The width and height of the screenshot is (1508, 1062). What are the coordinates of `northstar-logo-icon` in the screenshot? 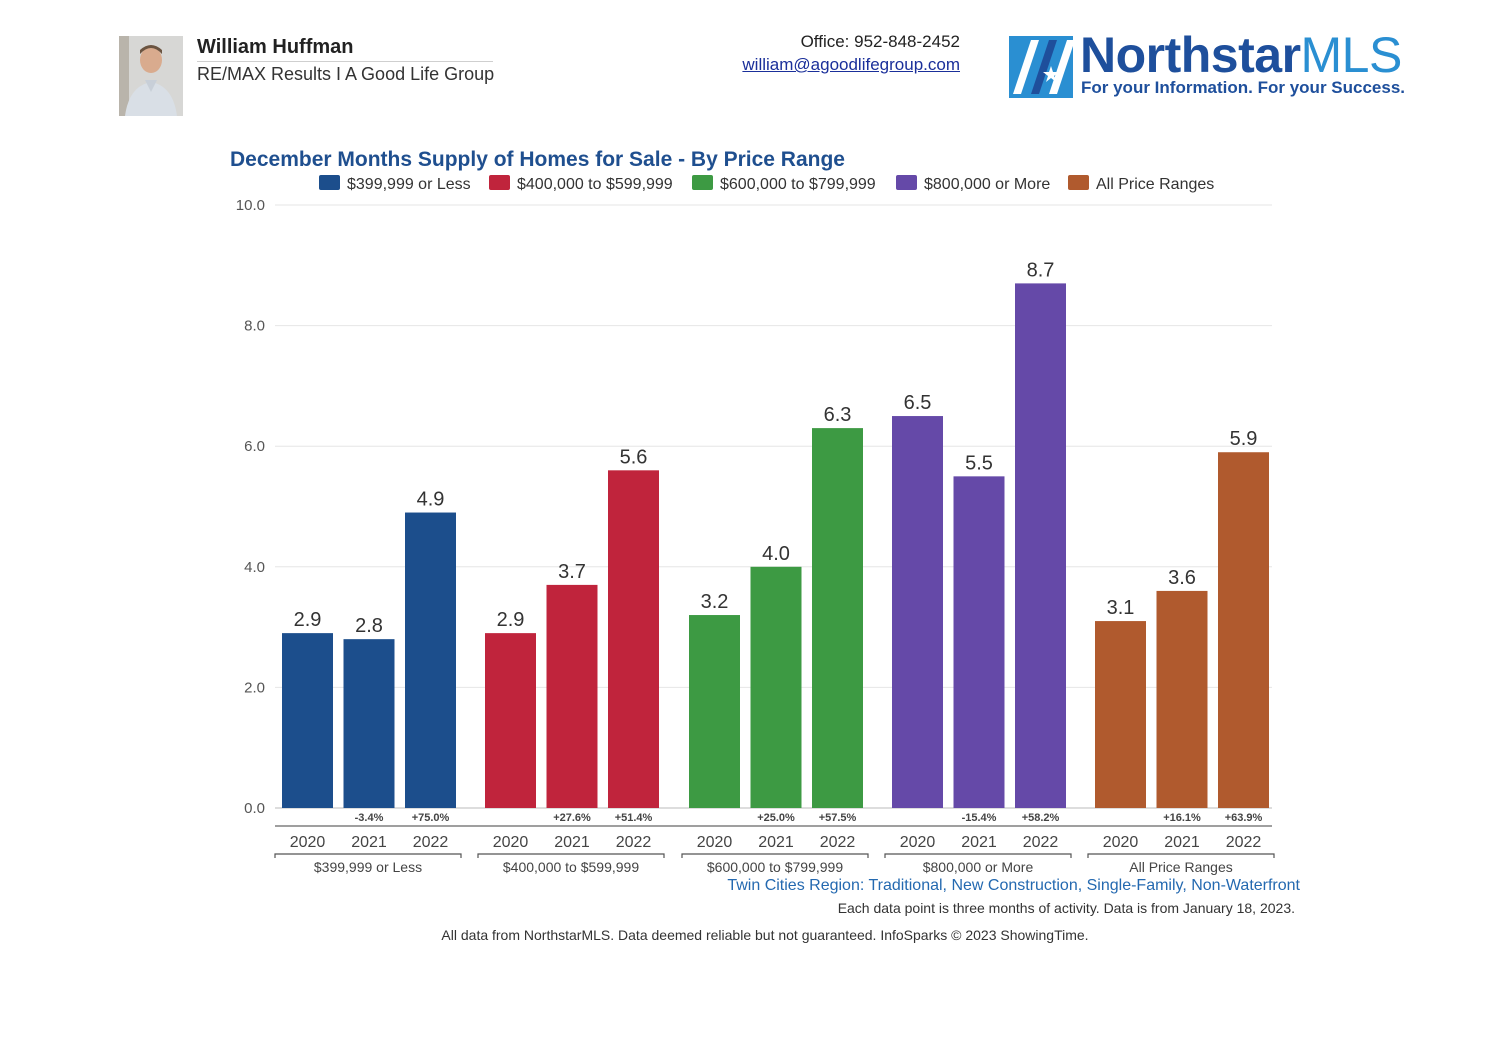 It's located at (1041, 67).